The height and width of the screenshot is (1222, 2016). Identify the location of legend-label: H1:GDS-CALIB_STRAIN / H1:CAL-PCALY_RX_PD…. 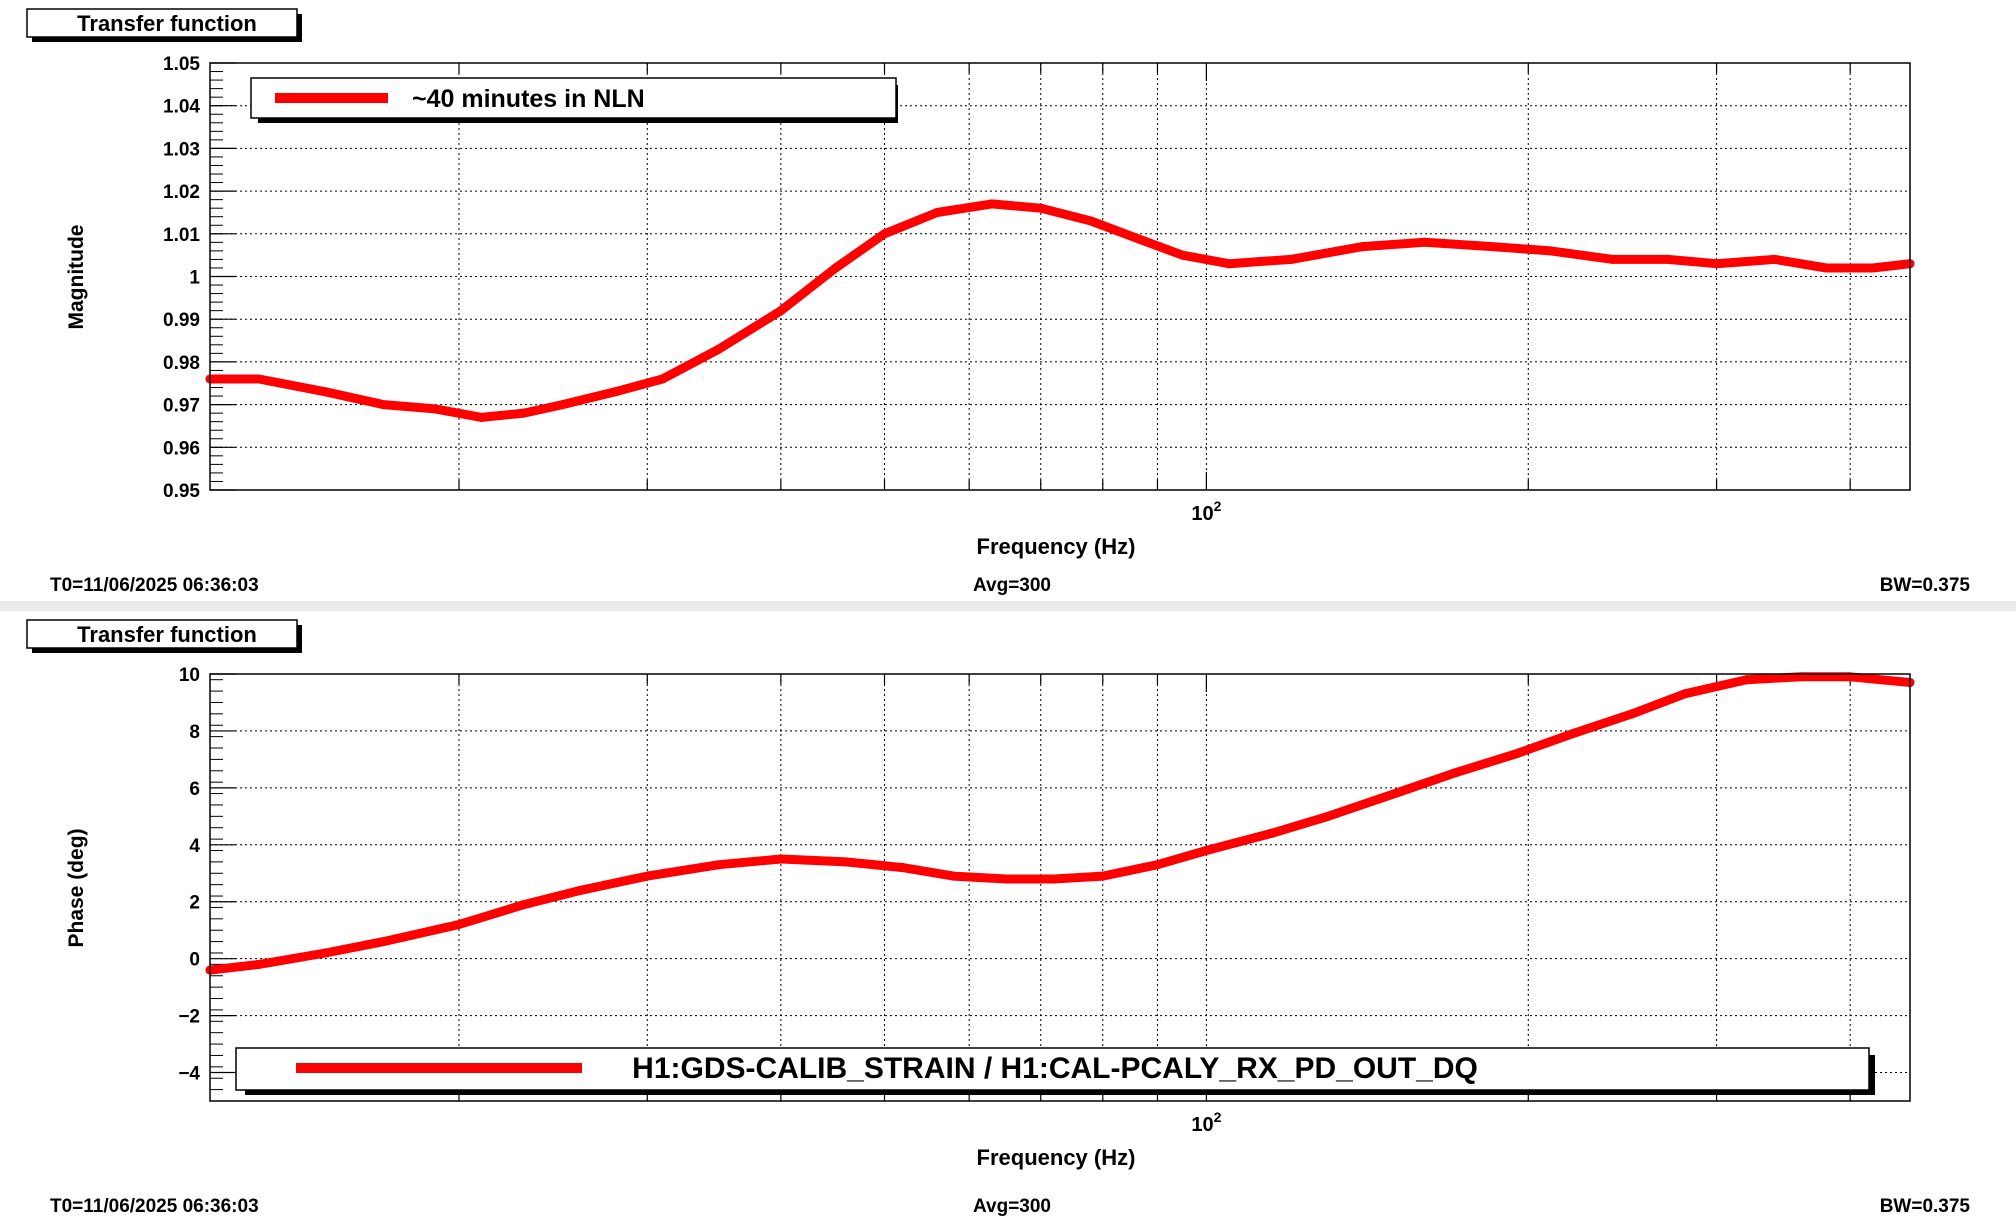
(1055, 1068).